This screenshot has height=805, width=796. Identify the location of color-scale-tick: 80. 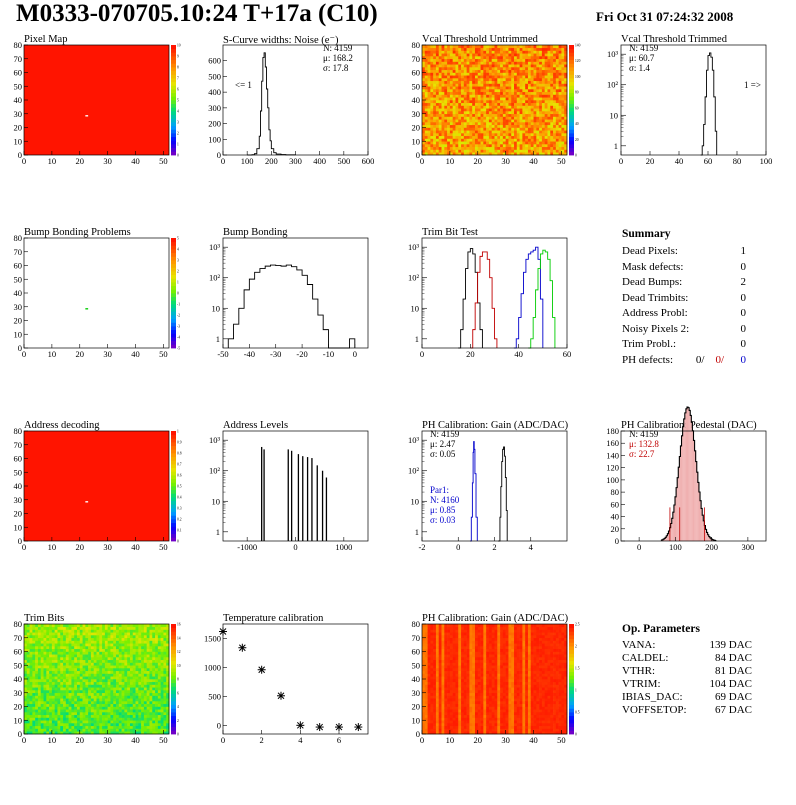
(577, 93).